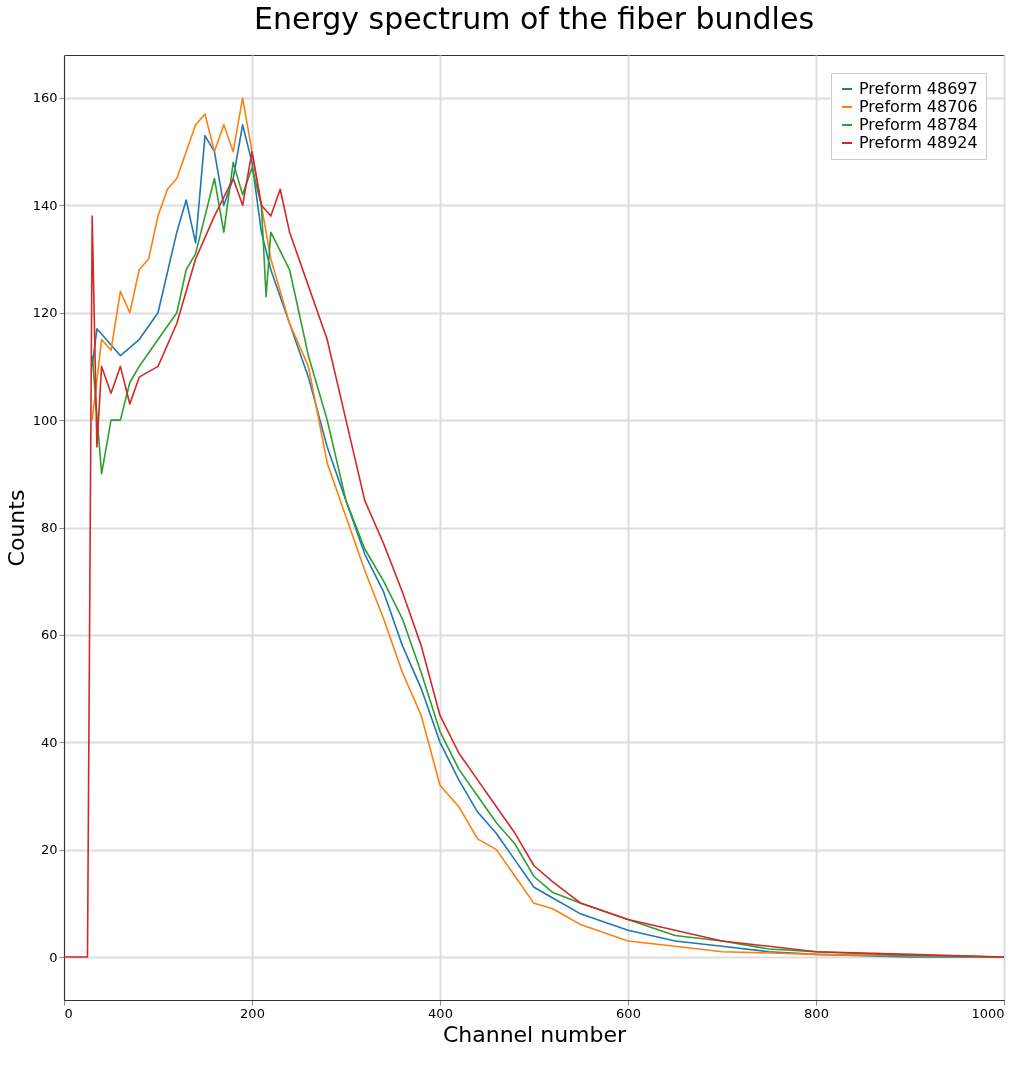 Image resolution: width=1036 pixels, height=1073 pixels. Describe the element at coordinates (49, 527) in the screenshot. I see `y-tick-label: 80` at that location.